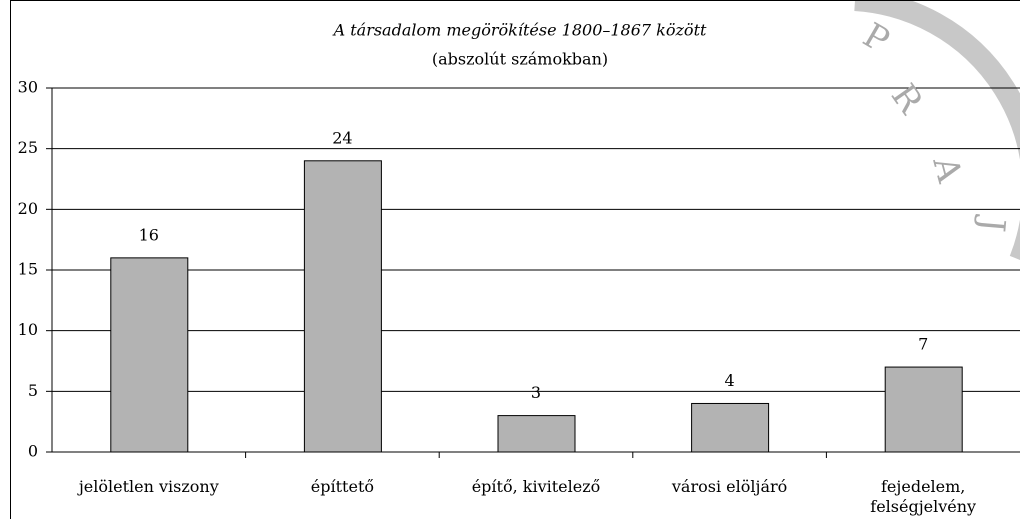  What do you see at coordinates (536, 486) in the screenshot?
I see `x-tick-label: építő, kivitelező` at bounding box center [536, 486].